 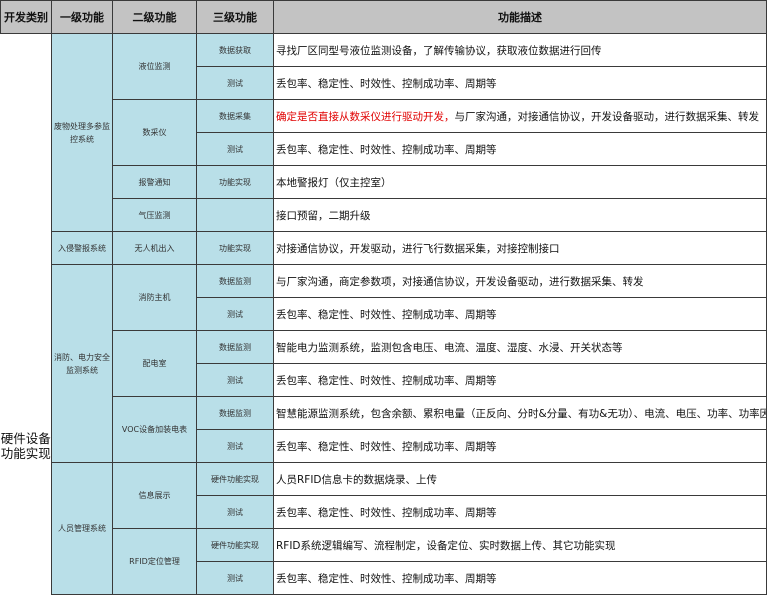 What do you see at coordinates (235, 116) in the screenshot?
I see `level3-cell: 数据采集` at bounding box center [235, 116].